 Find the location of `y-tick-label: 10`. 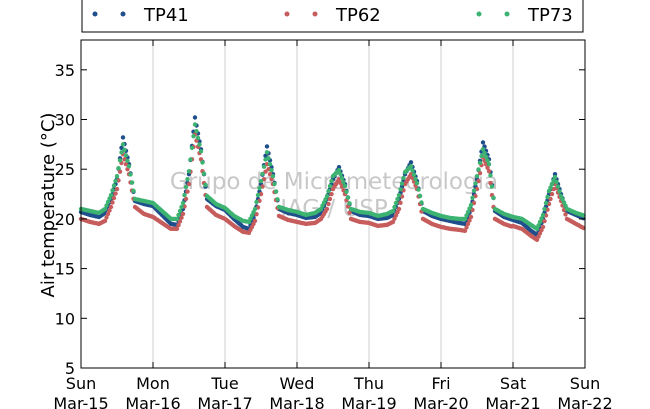

y-tick-label: 10 is located at coordinates (65, 318).